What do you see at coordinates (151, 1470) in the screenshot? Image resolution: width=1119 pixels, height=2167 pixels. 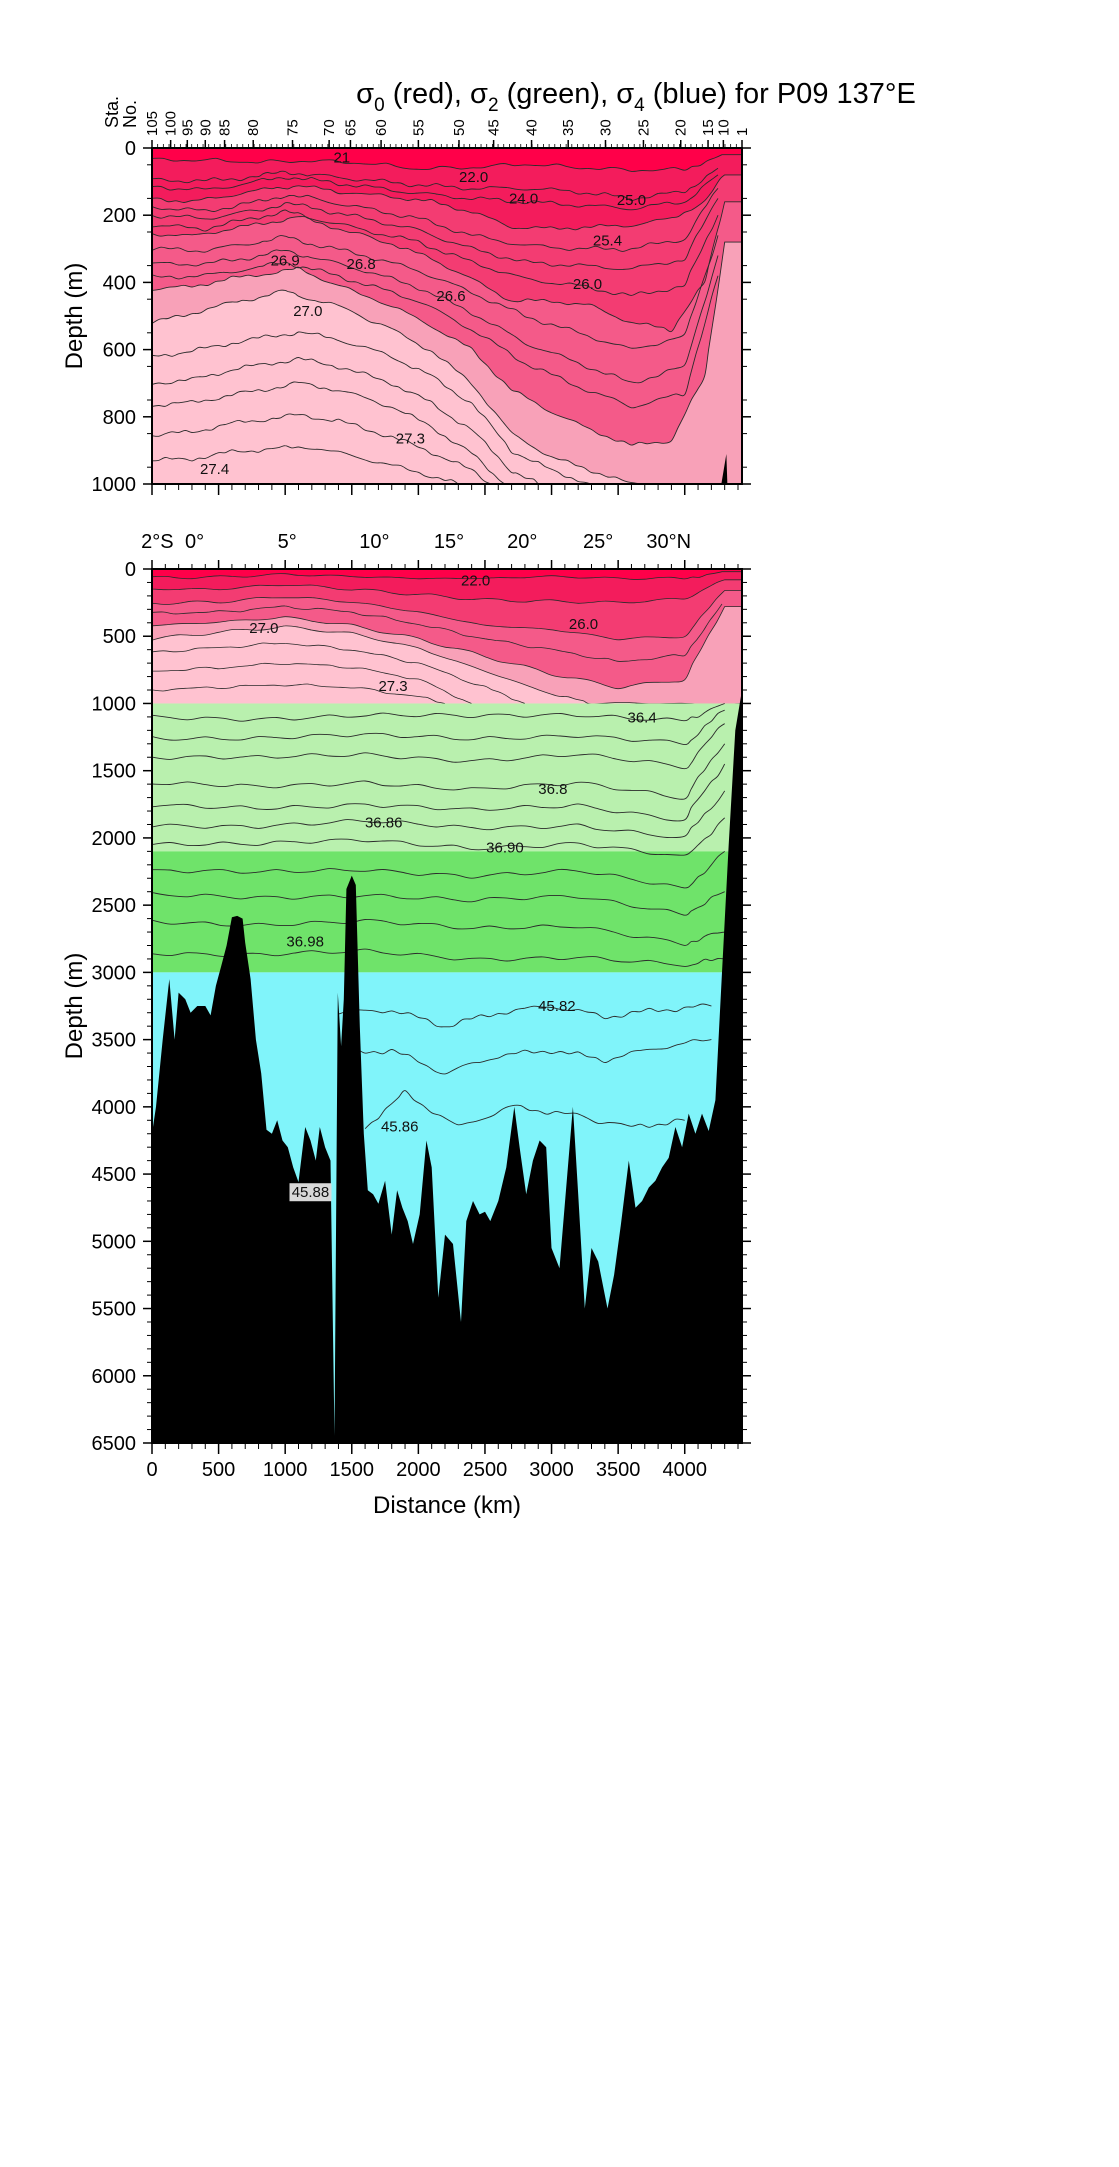 I see `x-tick-label: 0` at bounding box center [151, 1470].